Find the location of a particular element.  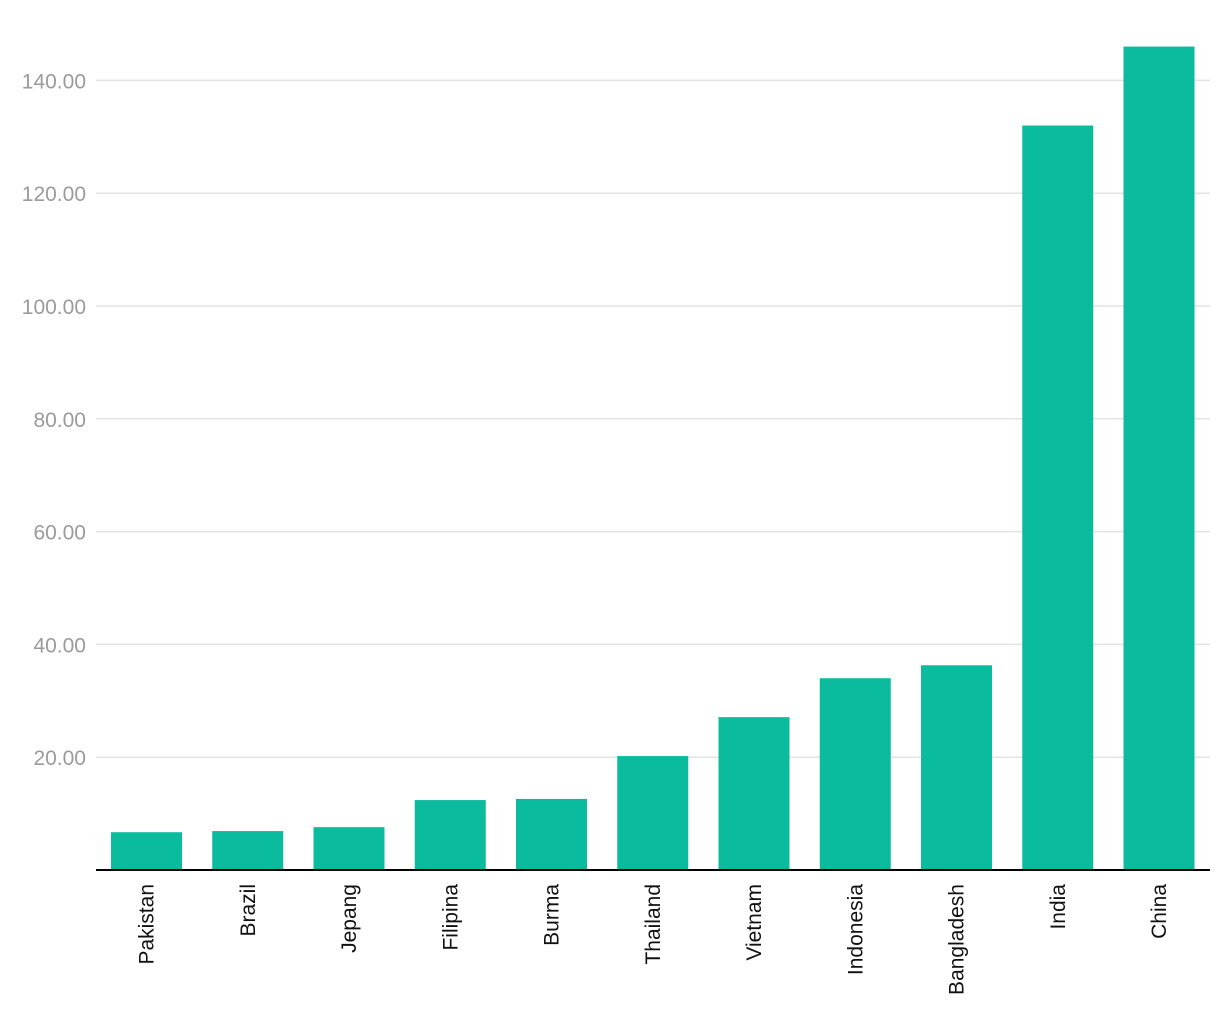

x-tick-label: Thailand is located at coordinates (653, 924).